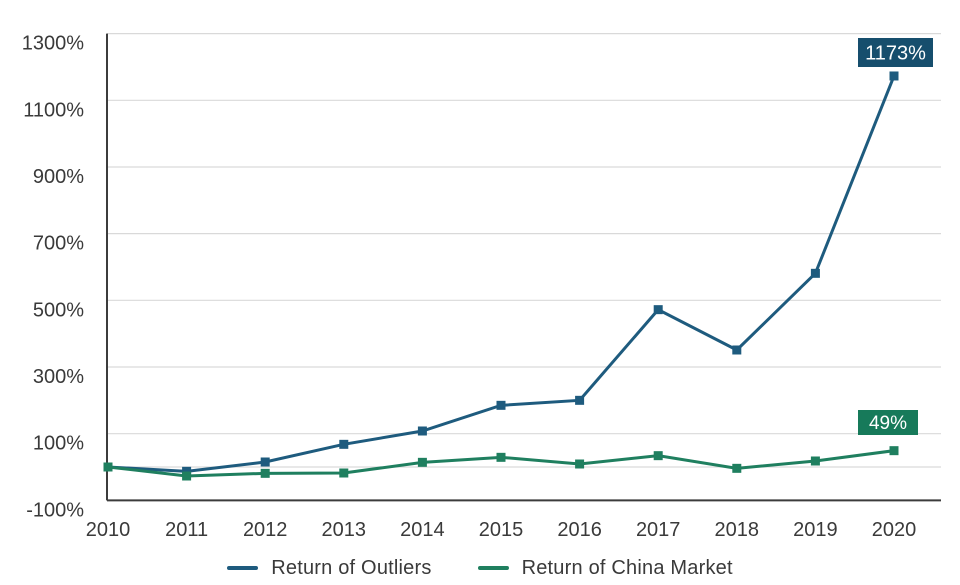 The height and width of the screenshot is (585, 960). Describe the element at coordinates (815, 530) in the screenshot. I see `x-axis-tick-label: 2019` at that location.